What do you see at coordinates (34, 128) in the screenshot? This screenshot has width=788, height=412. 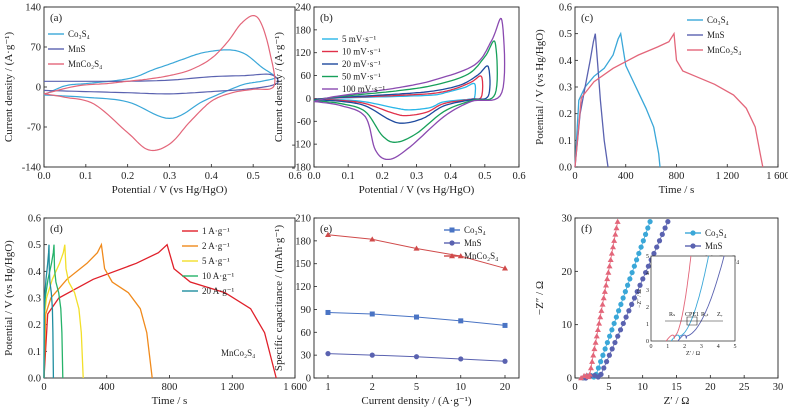 I see `y-tick-label: -70` at bounding box center [34, 128].